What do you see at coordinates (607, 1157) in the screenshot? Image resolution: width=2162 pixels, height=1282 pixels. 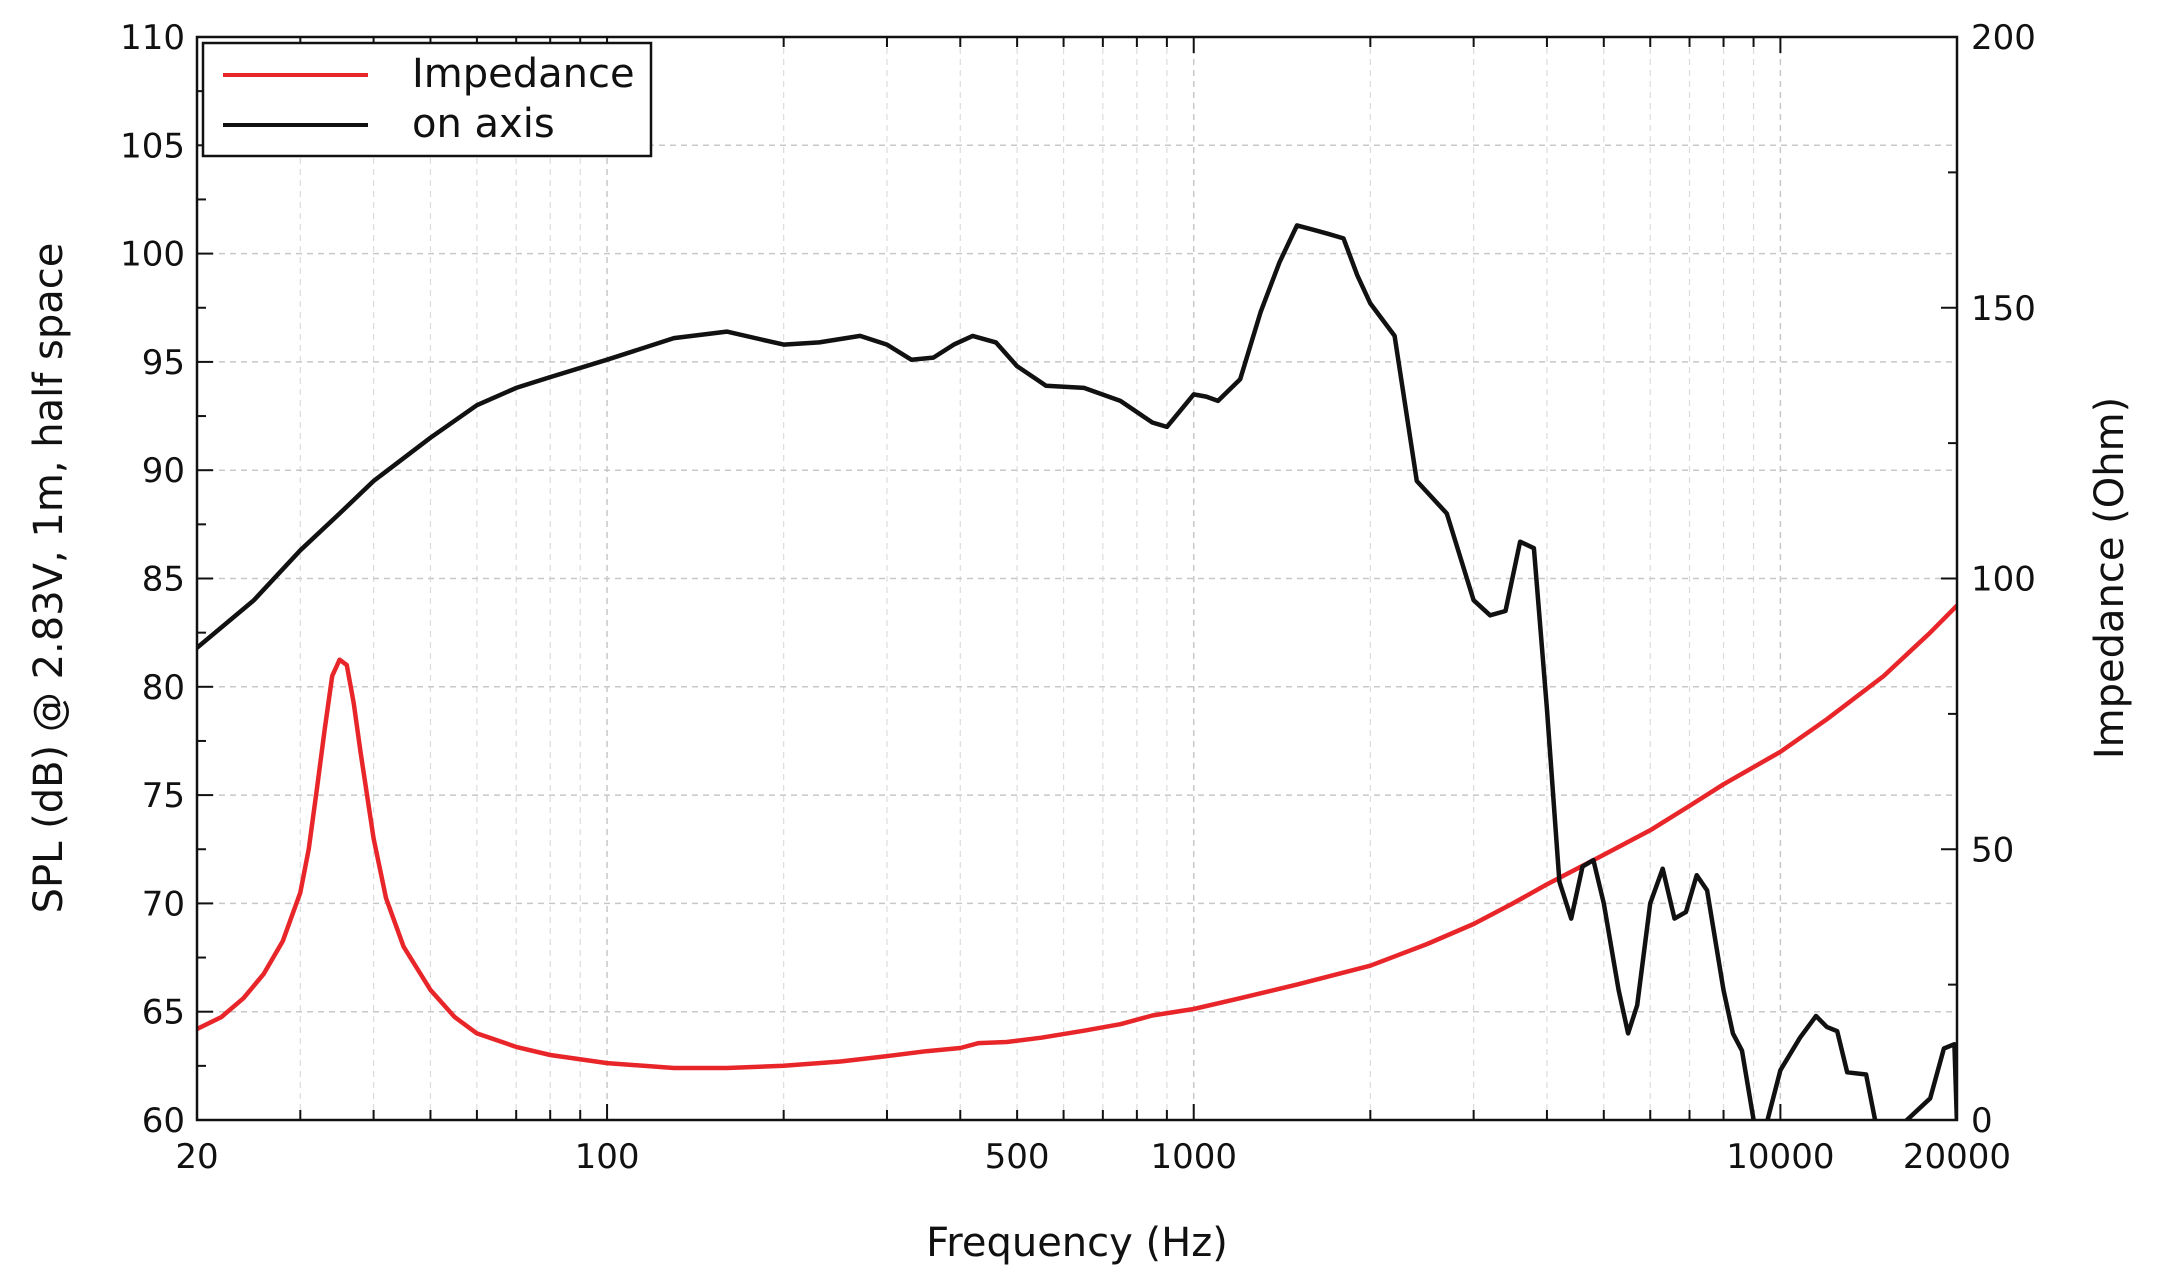 I see `x-tick-label: 100` at bounding box center [607, 1157].